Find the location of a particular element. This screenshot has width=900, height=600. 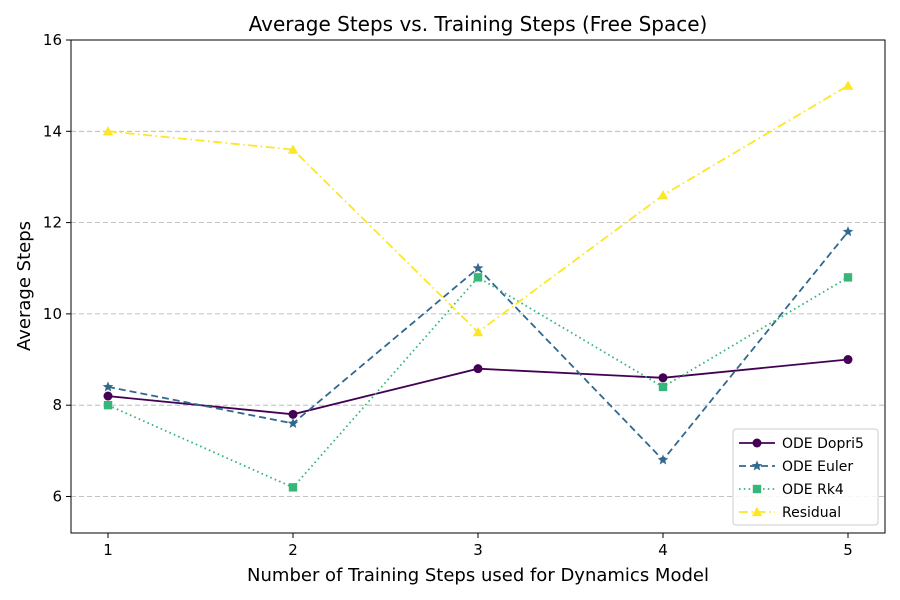

legend-label: Residual is located at coordinates (811, 513).